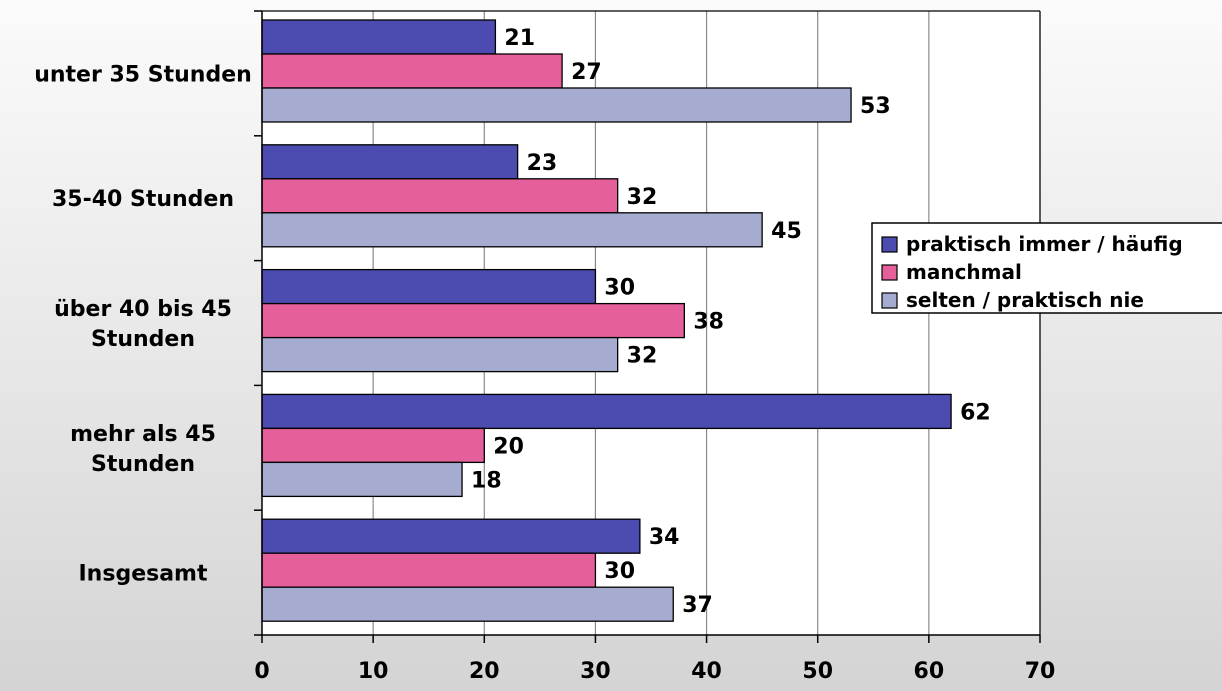  What do you see at coordinates (373, 671) in the screenshot?
I see `x-tick-label: 10` at bounding box center [373, 671].